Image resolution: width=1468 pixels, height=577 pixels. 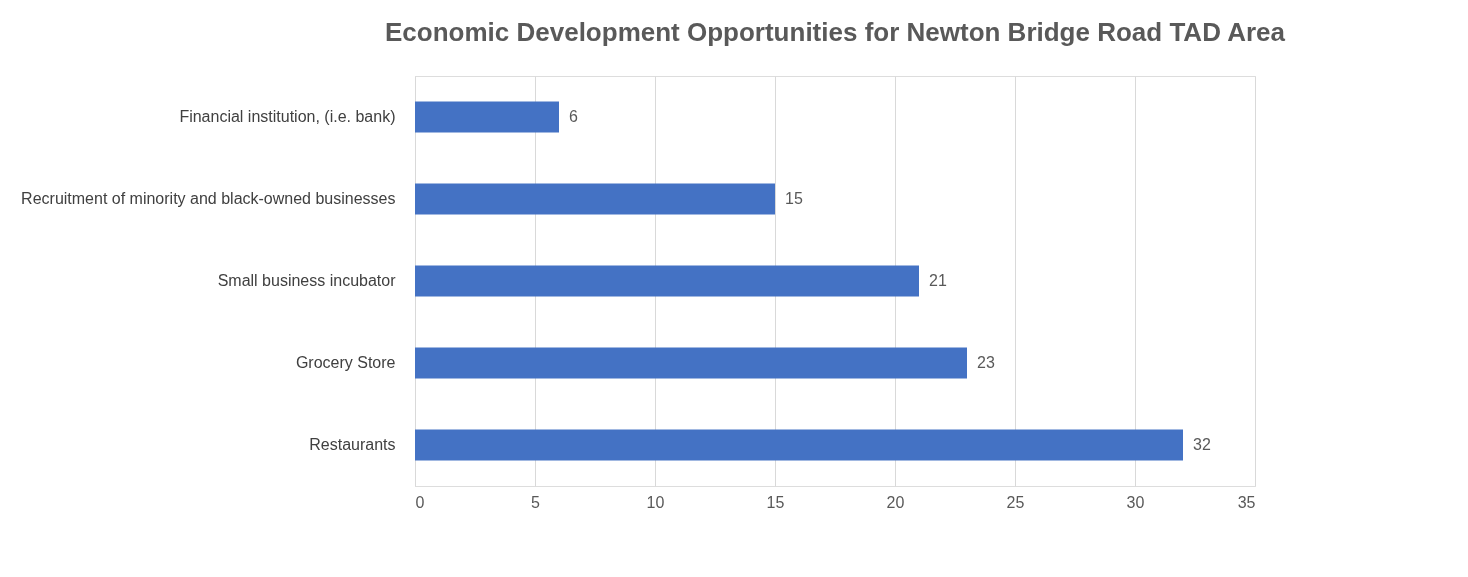 What do you see at coordinates (1015, 502) in the screenshot?
I see `x-tick-label: 25` at bounding box center [1015, 502].